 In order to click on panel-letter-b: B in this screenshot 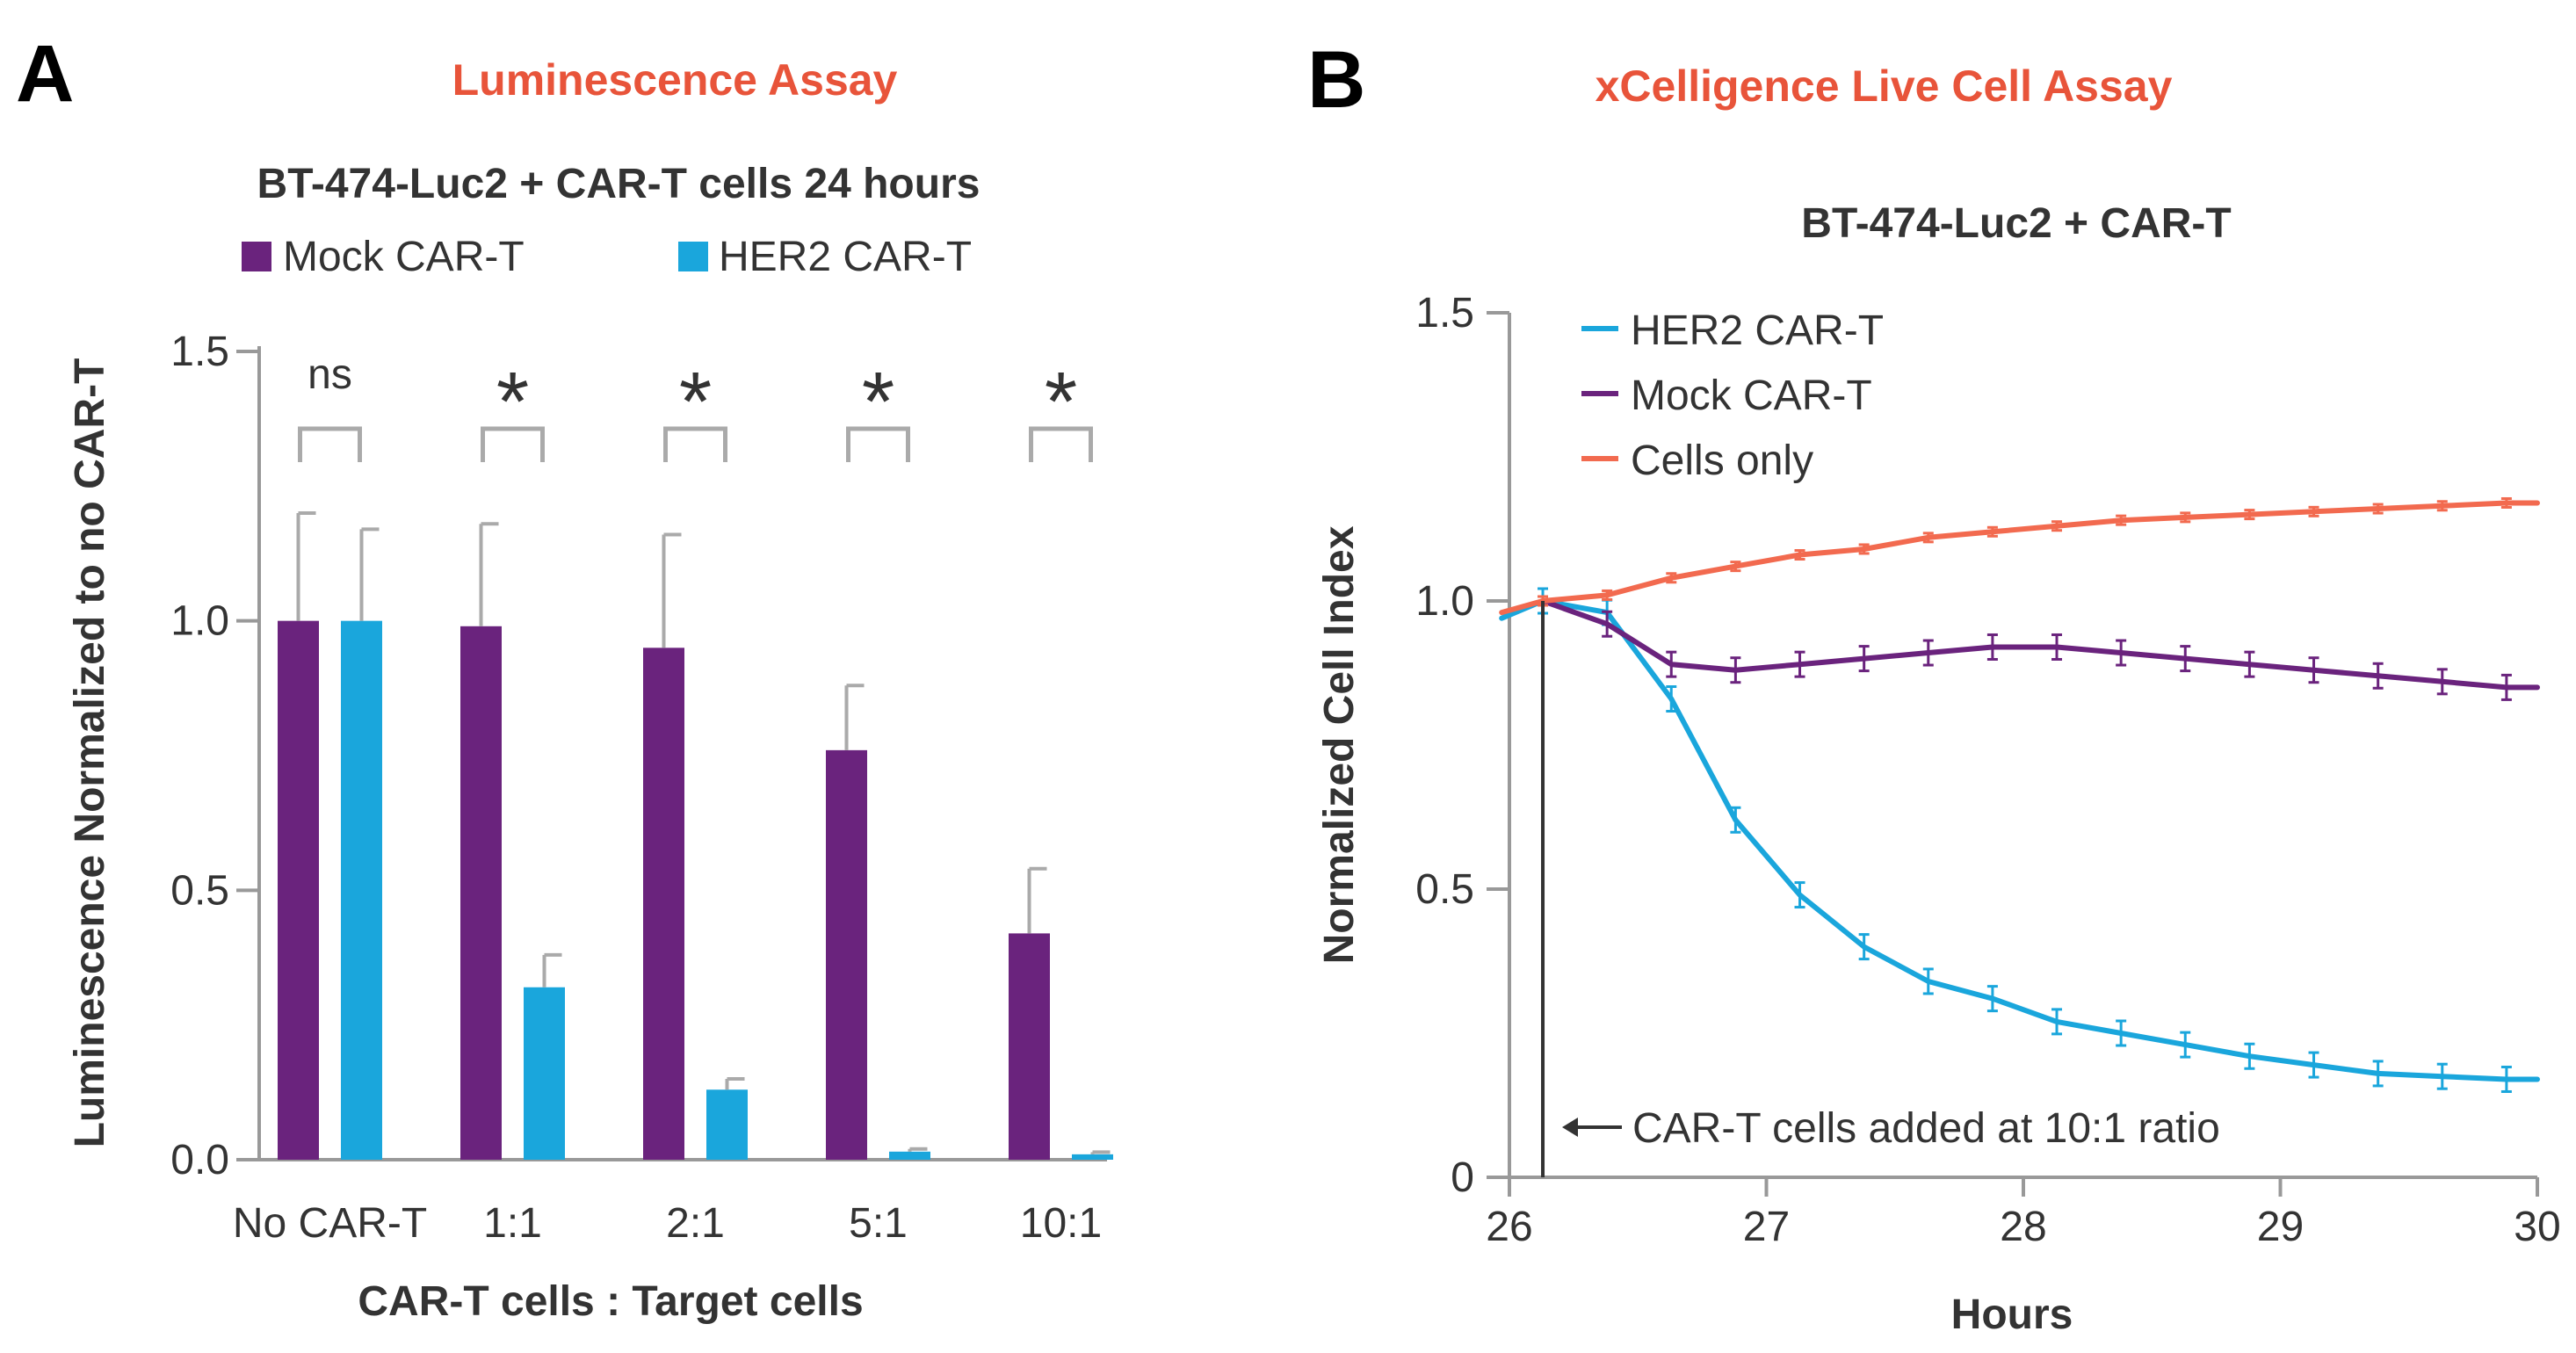, I will do `click(1336, 80)`.